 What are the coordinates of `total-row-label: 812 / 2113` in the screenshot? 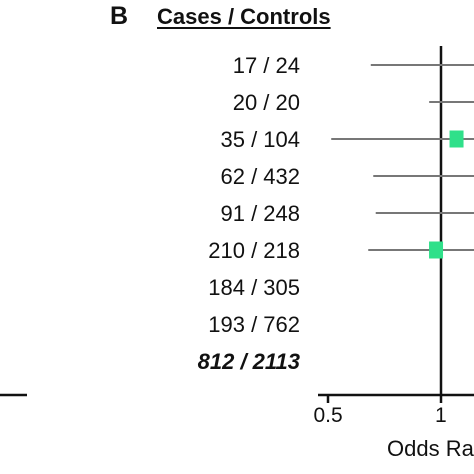 It's located at (248, 361).